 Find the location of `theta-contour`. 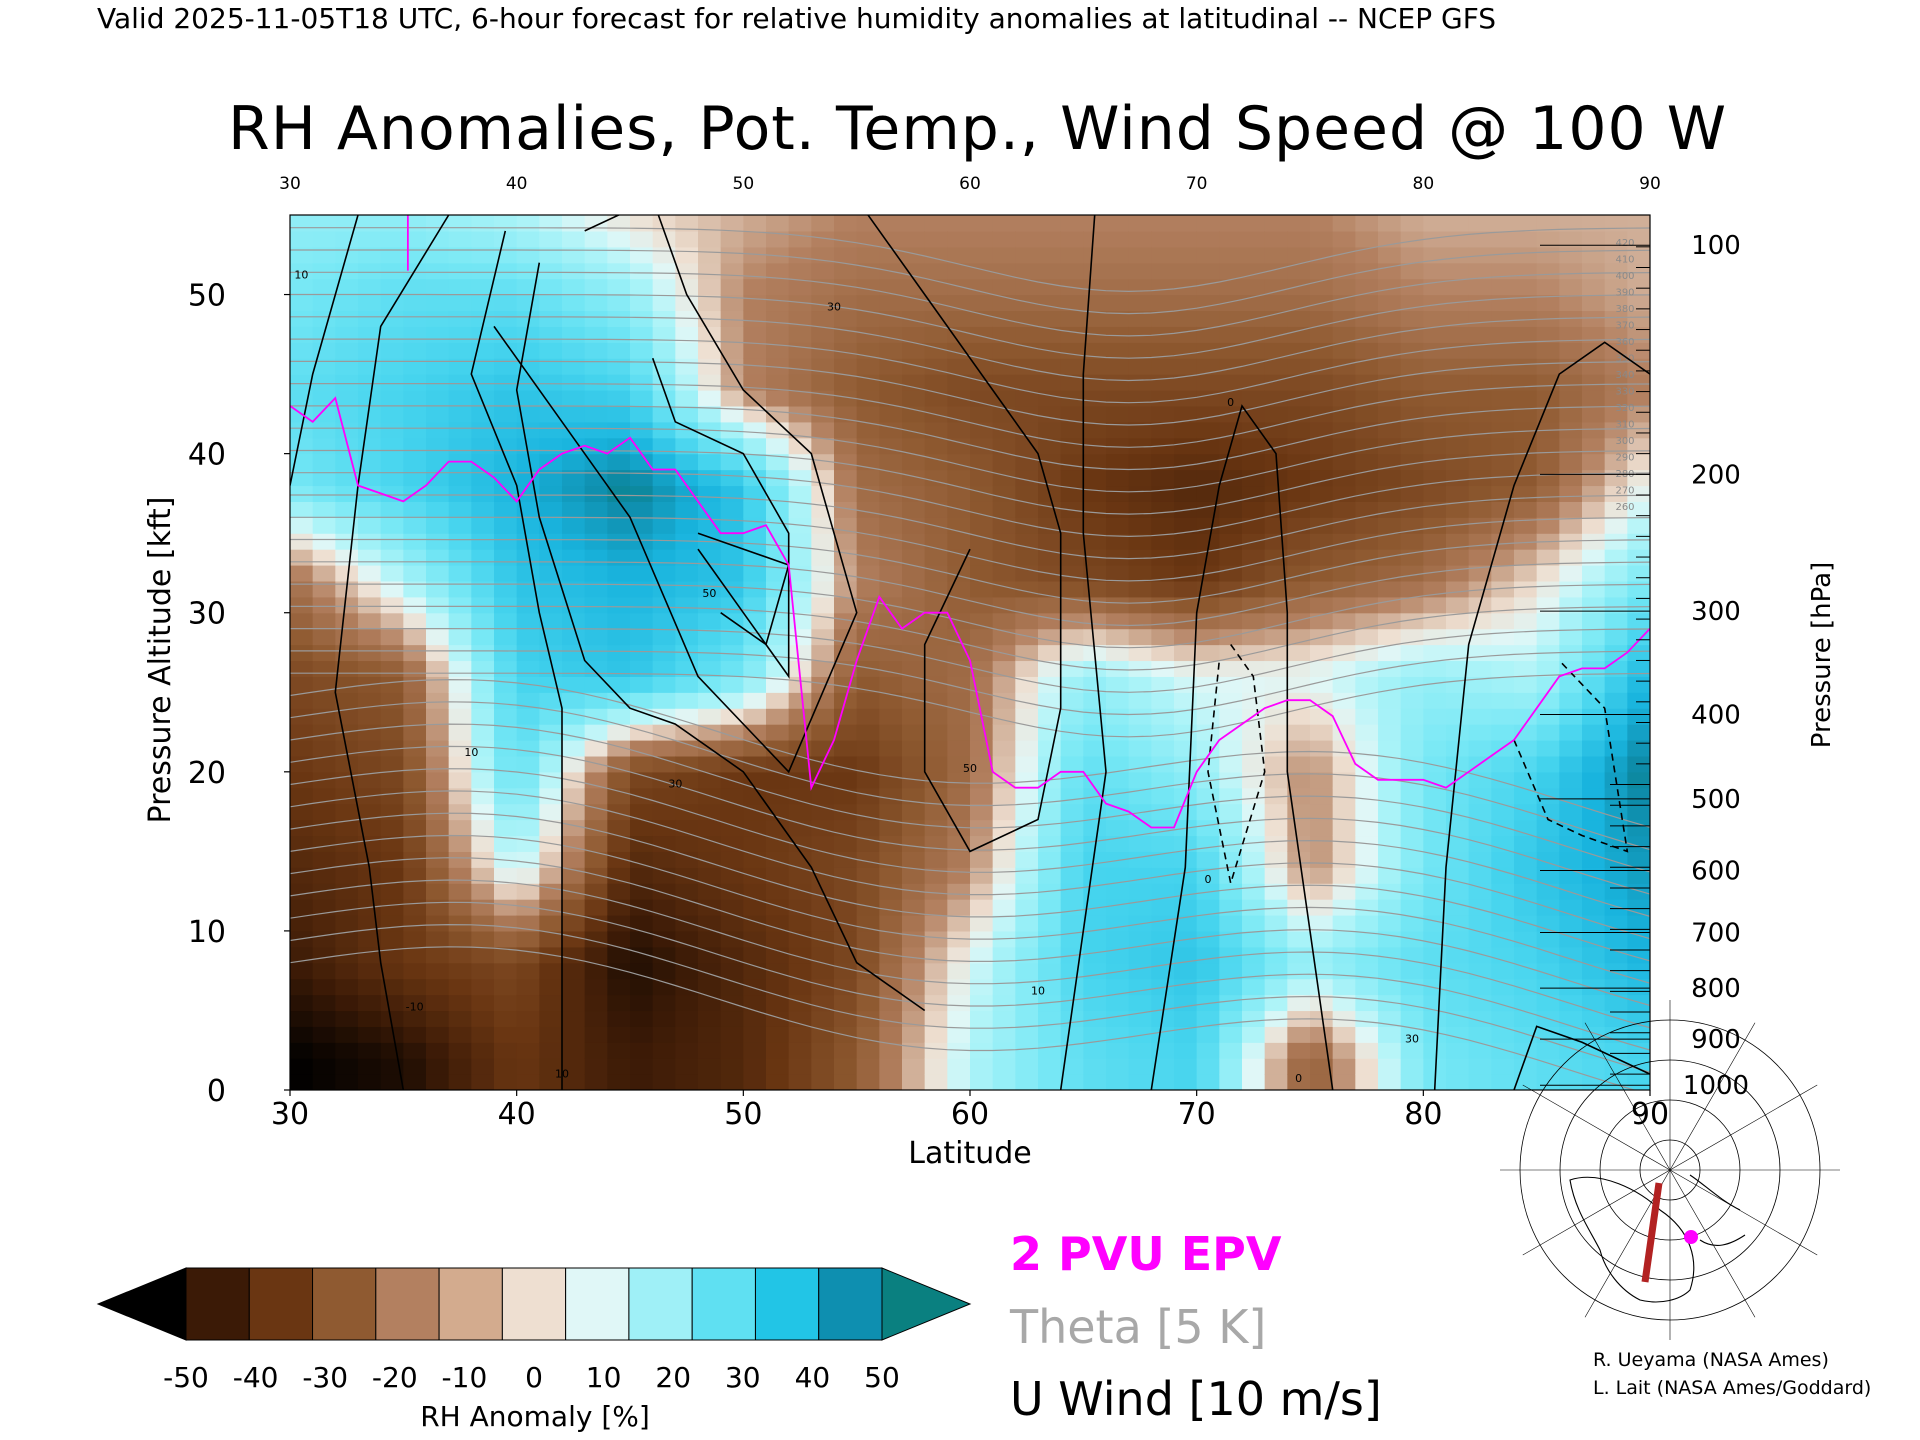

theta-contour is located at coordinates (970, 683).